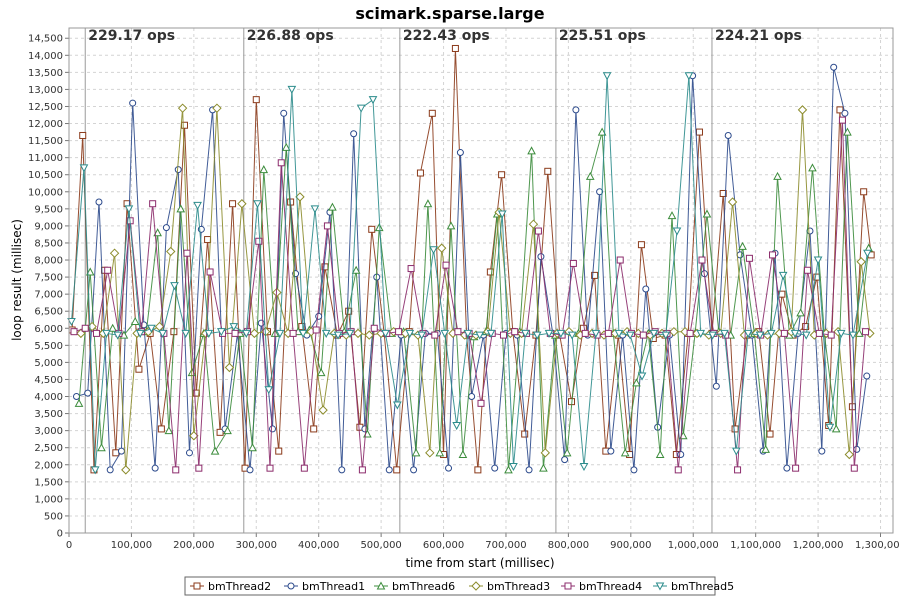 This screenshot has height=604, width=900. I want to click on y-tick-label: 500, so click(53, 516).